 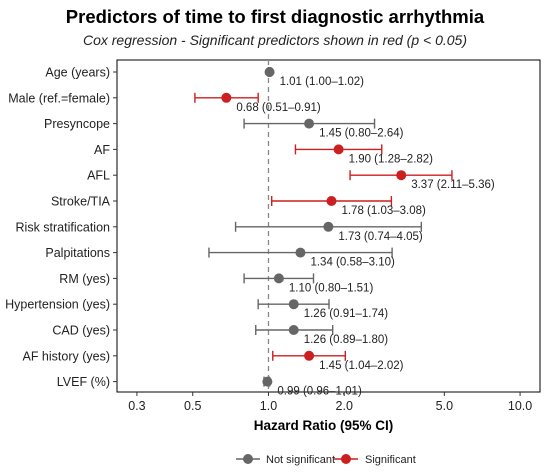 What do you see at coordinates (98, 176) in the screenshot?
I see `y-tick-label: AFL` at bounding box center [98, 176].